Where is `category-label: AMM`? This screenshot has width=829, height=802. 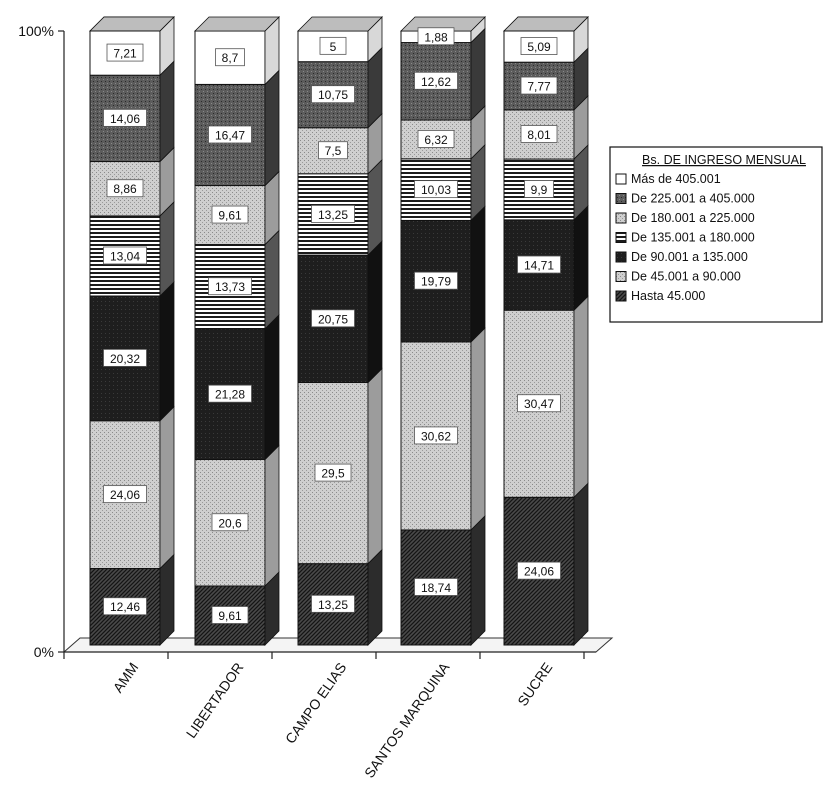
category-label: AMM is located at coordinates (126, 678).